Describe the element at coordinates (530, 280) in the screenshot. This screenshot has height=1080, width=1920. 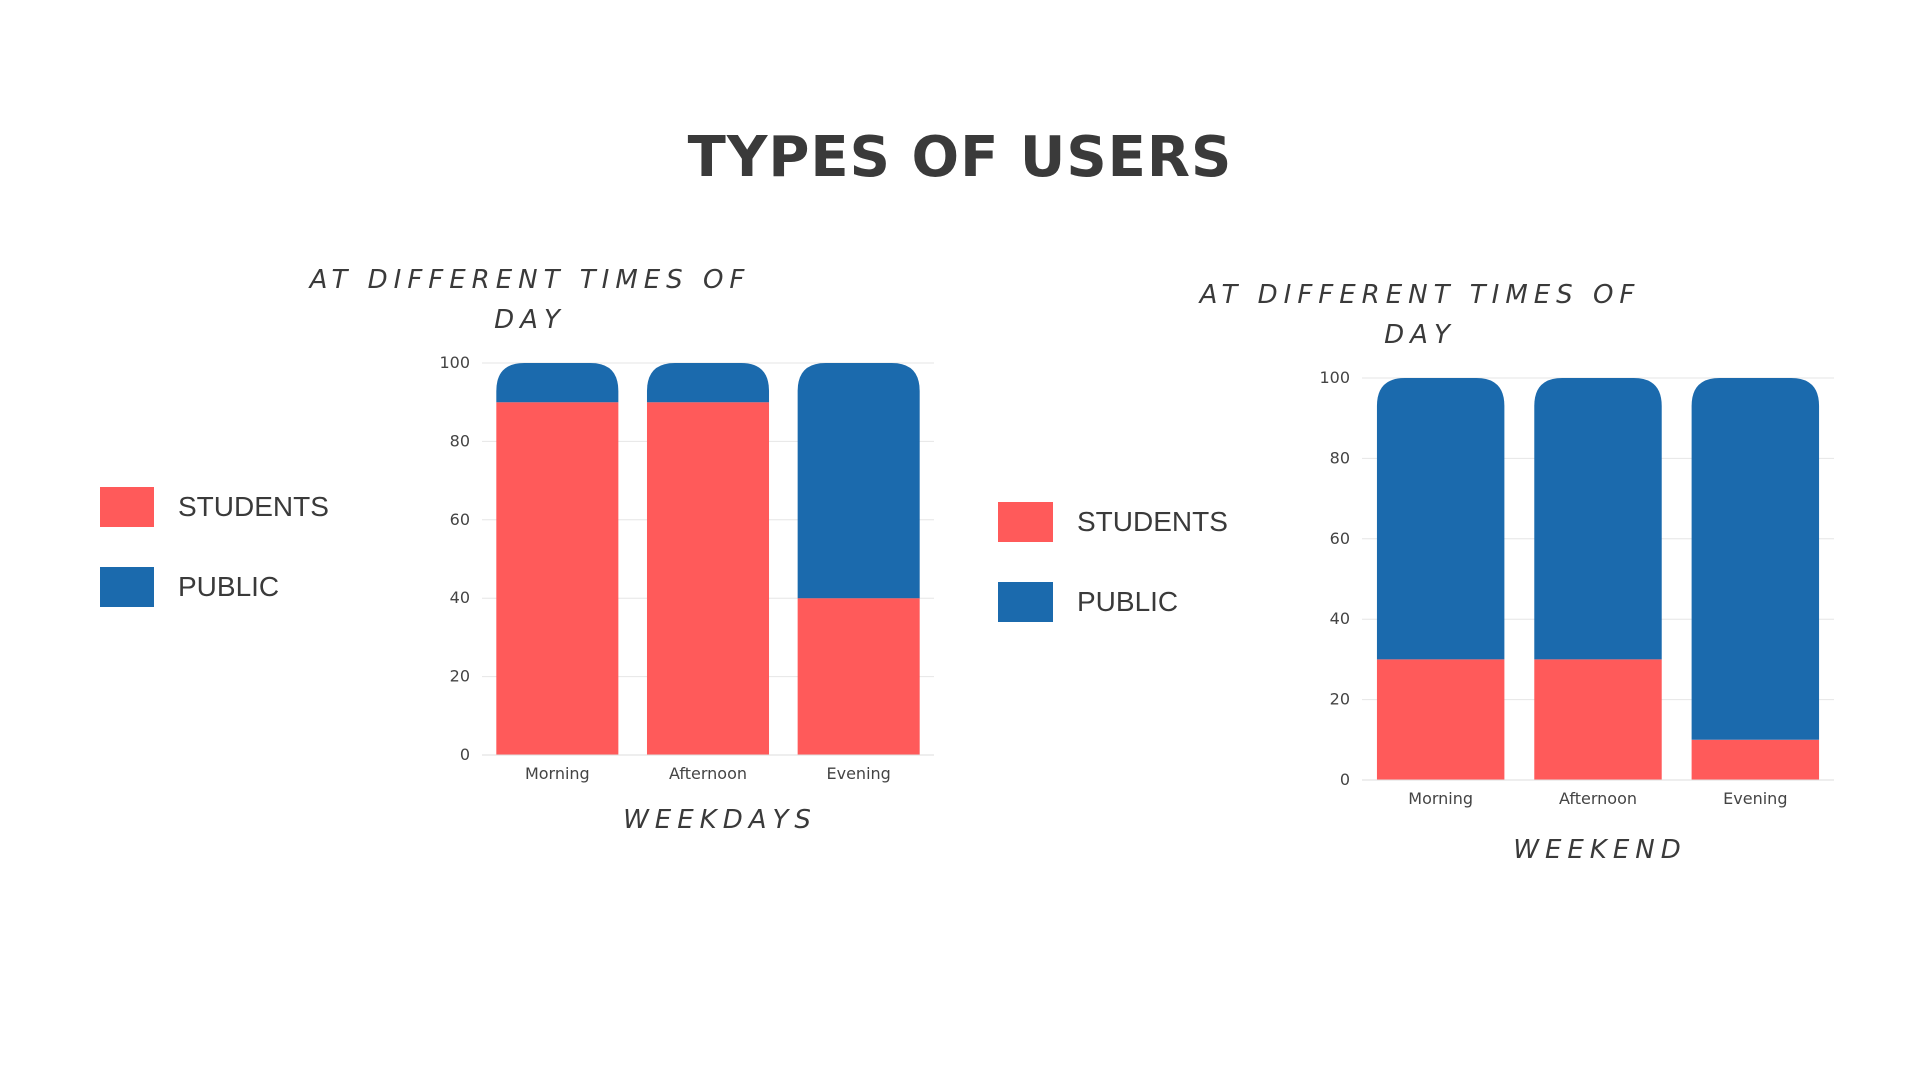
I see `weekdays-chart-title-line-1: AT DIFFERENT TIMES OF` at that location.